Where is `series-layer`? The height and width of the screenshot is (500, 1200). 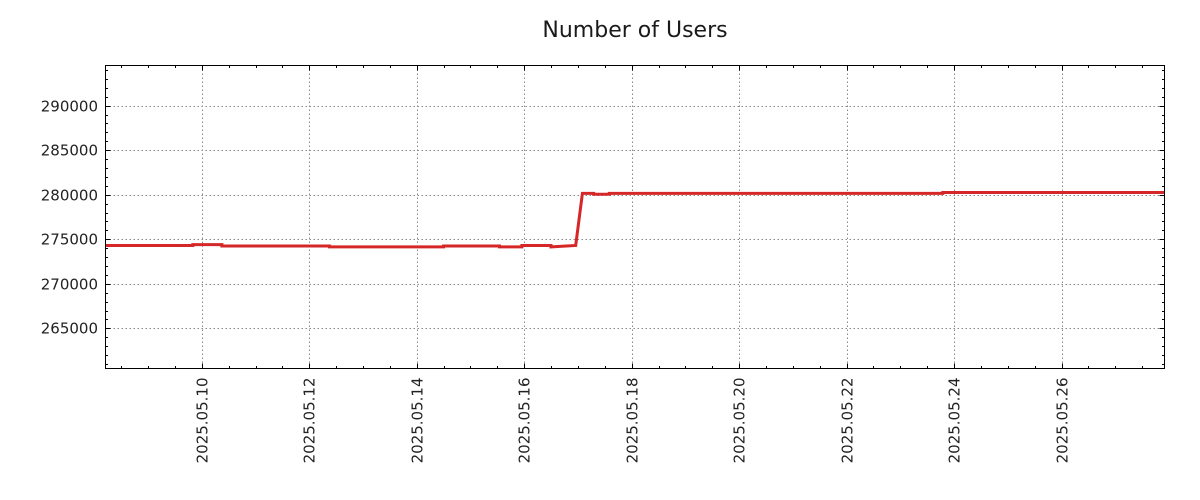
series-layer is located at coordinates (635, 220).